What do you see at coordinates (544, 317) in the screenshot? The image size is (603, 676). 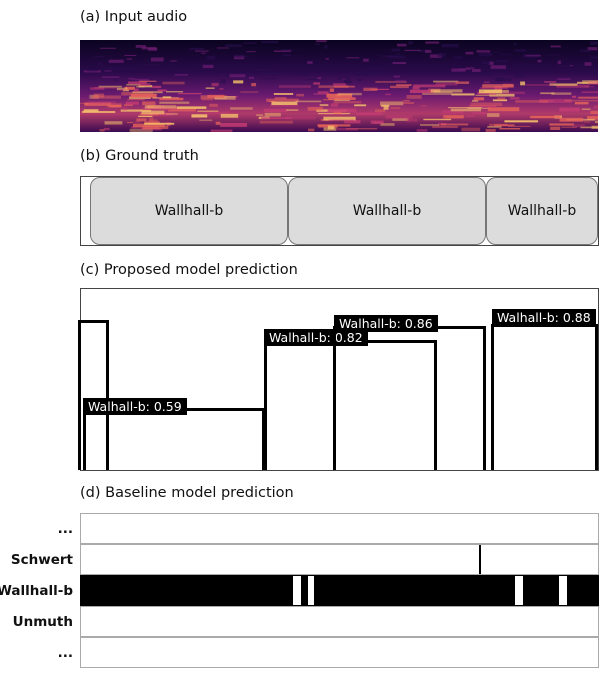 I see `prediction-label: Walhall-b: 0.88` at bounding box center [544, 317].